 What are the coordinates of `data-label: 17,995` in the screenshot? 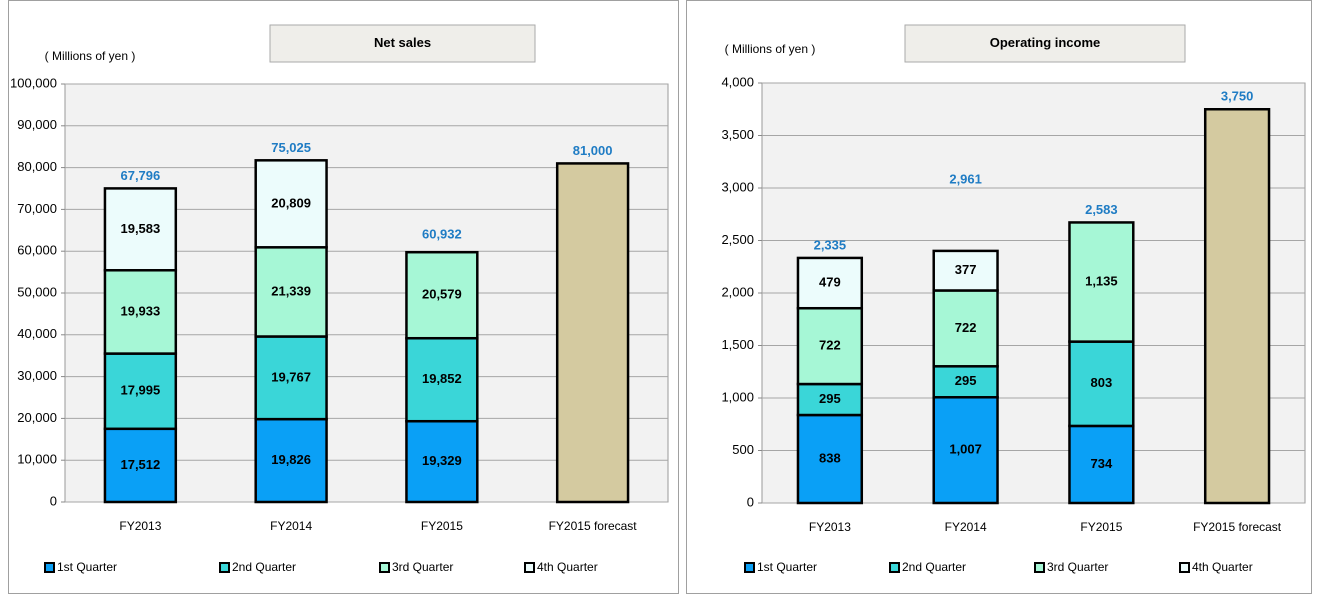 It's located at (140, 390).